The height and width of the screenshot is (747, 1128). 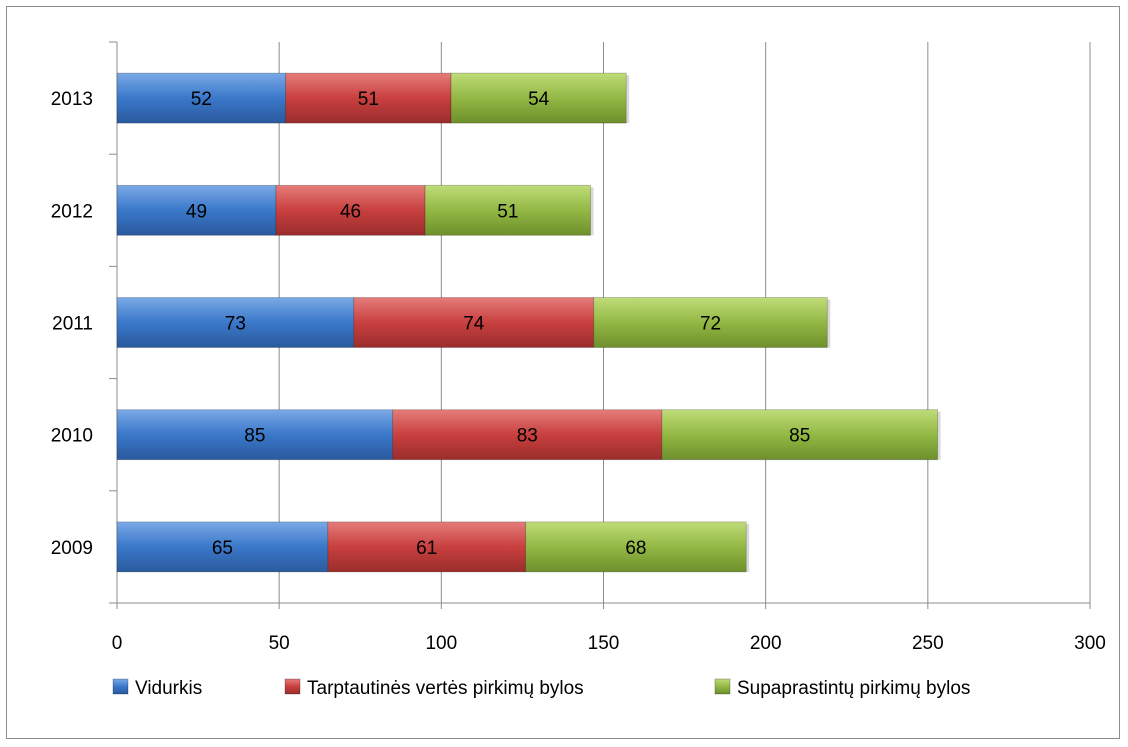 What do you see at coordinates (853, 688) in the screenshot?
I see `legend-label: Supaprastintų pirkimų bylos` at bounding box center [853, 688].